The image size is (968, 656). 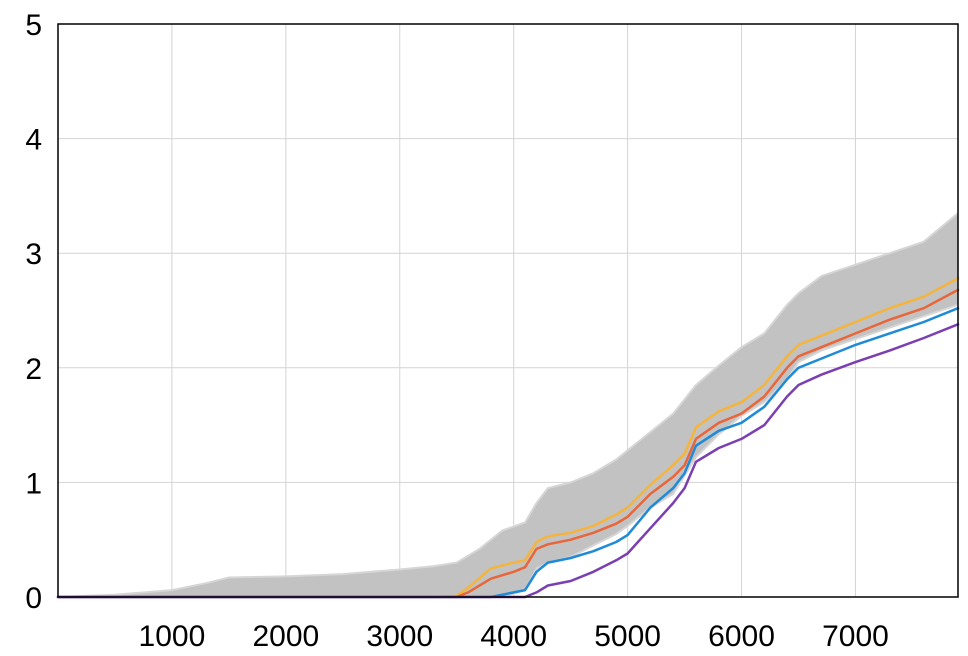 What do you see at coordinates (33, 483) in the screenshot?
I see `y-tick-label: 1` at bounding box center [33, 483].